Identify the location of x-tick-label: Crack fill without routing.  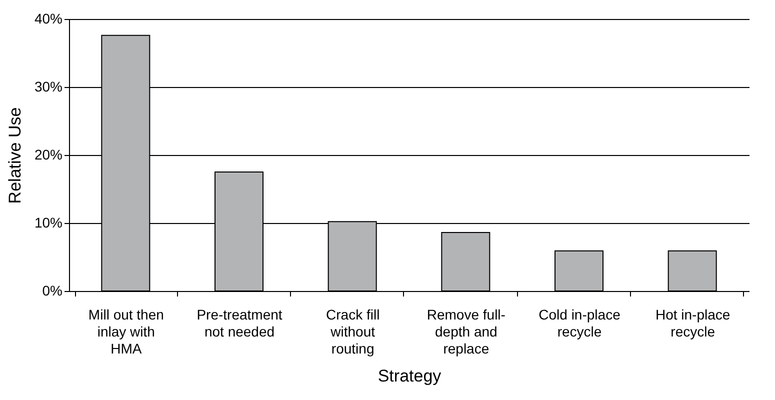
(353, 331).